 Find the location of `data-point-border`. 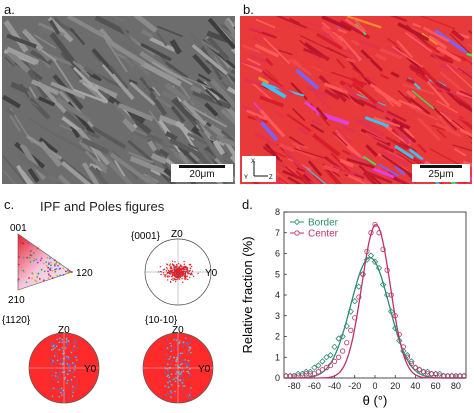

data-point-border is located at coordinates (403, 351).